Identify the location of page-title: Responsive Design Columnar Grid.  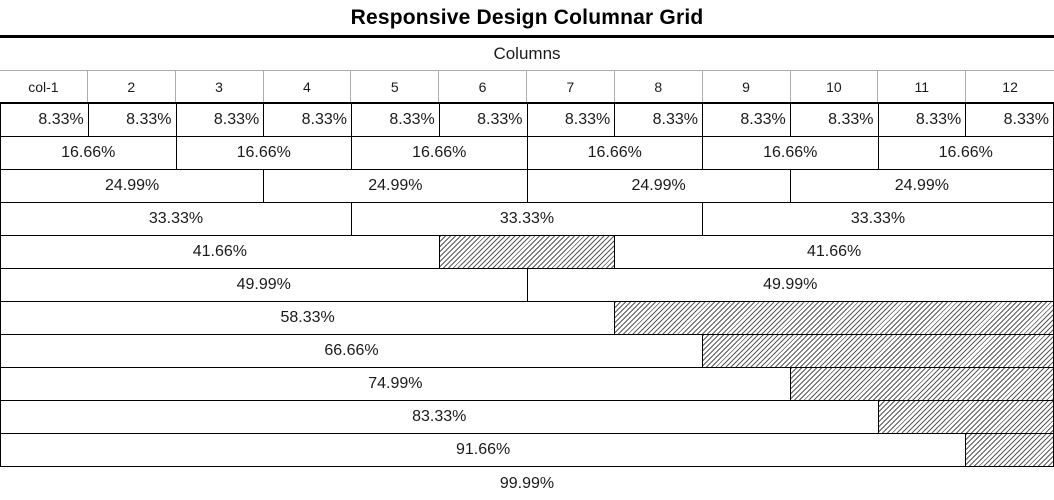
(527, 17).